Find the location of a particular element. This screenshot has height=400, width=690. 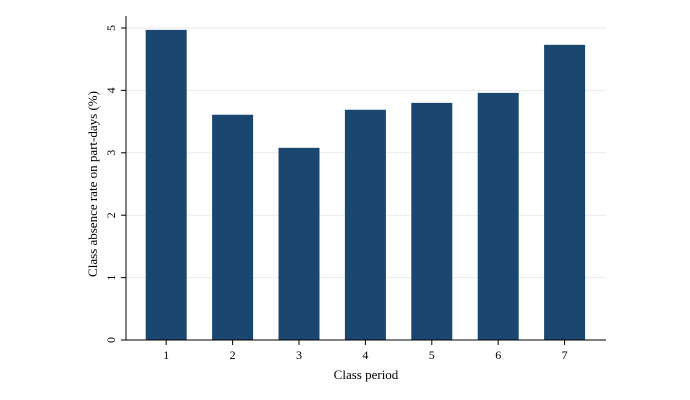

x-axis-ticks: 1 2 3 4 5 6 7 is located at coordinates (365, 351).